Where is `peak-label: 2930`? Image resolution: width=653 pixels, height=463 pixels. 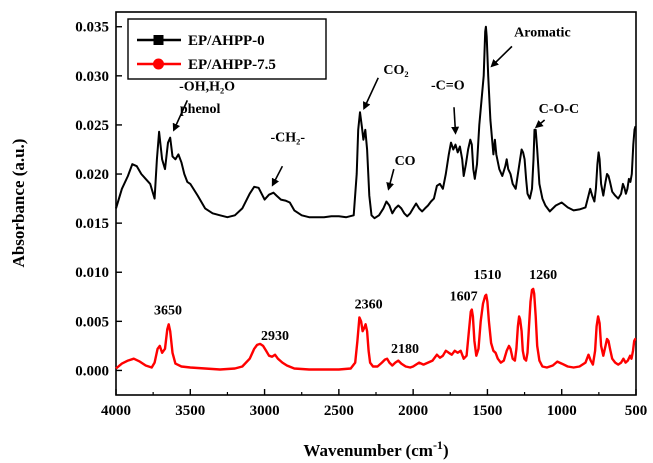
peak-label: 2930 is located at coordinates (275, 336).